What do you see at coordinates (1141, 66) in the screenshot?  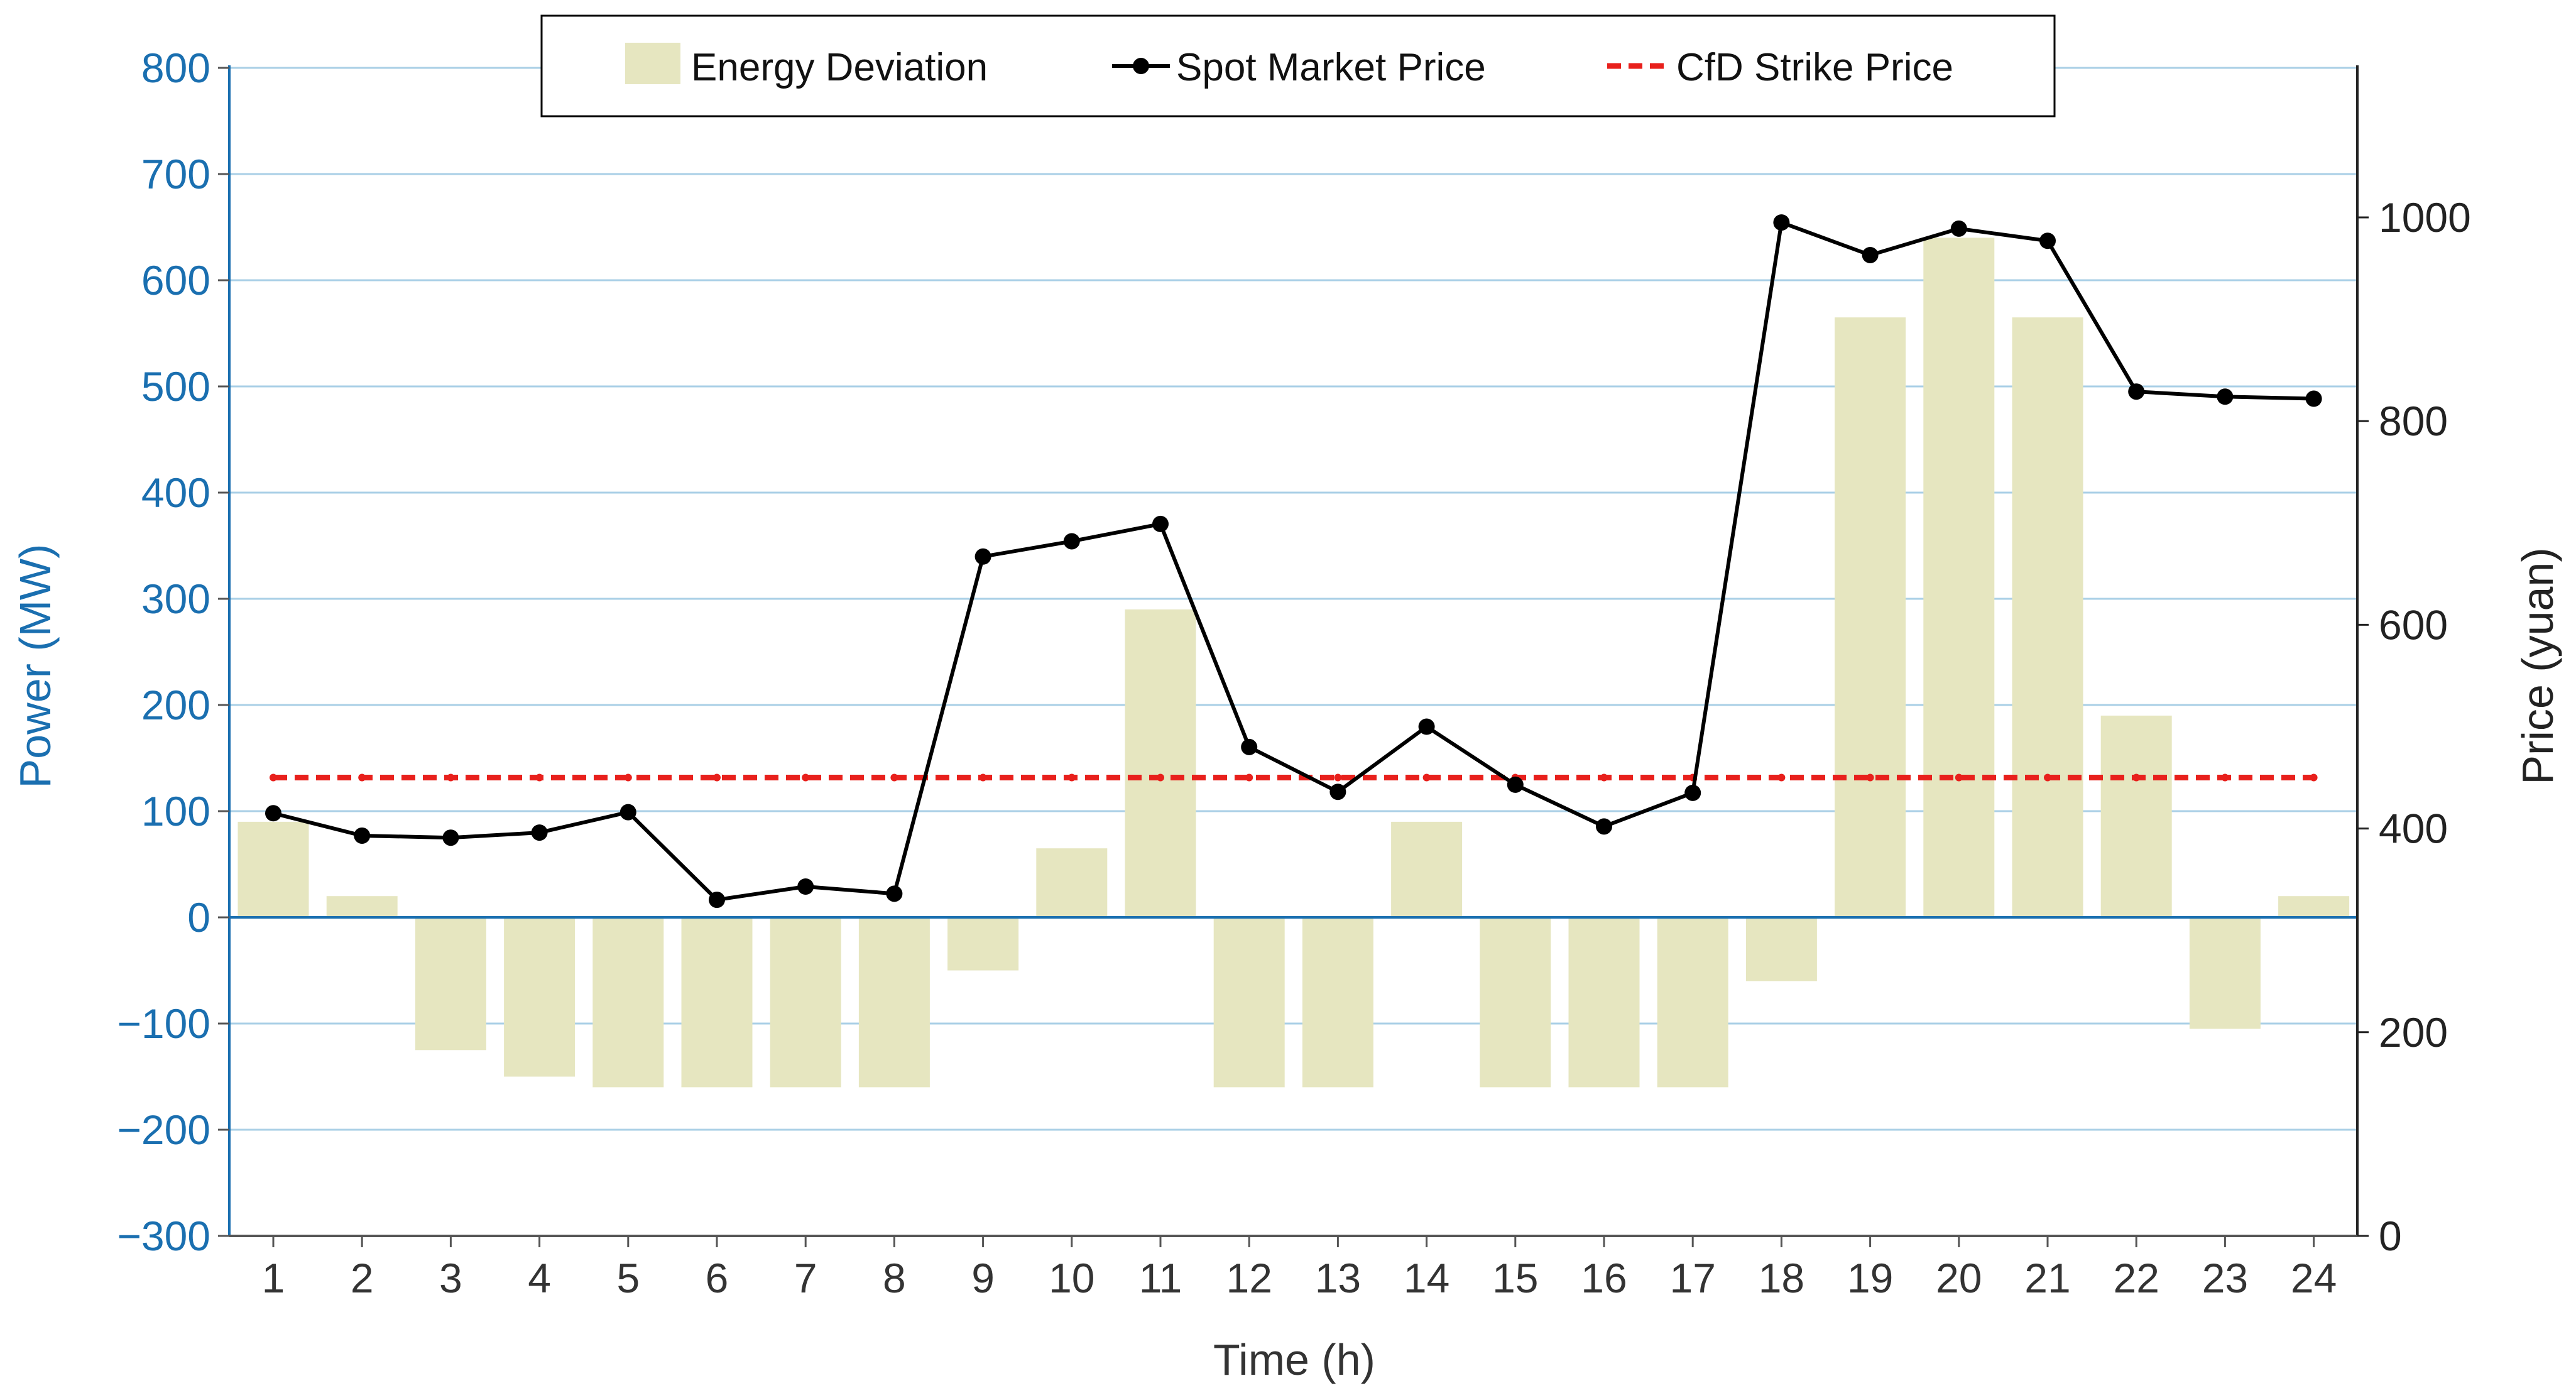 I see `legend-marker-spot-market-price` at bounding box center [1141, 66].